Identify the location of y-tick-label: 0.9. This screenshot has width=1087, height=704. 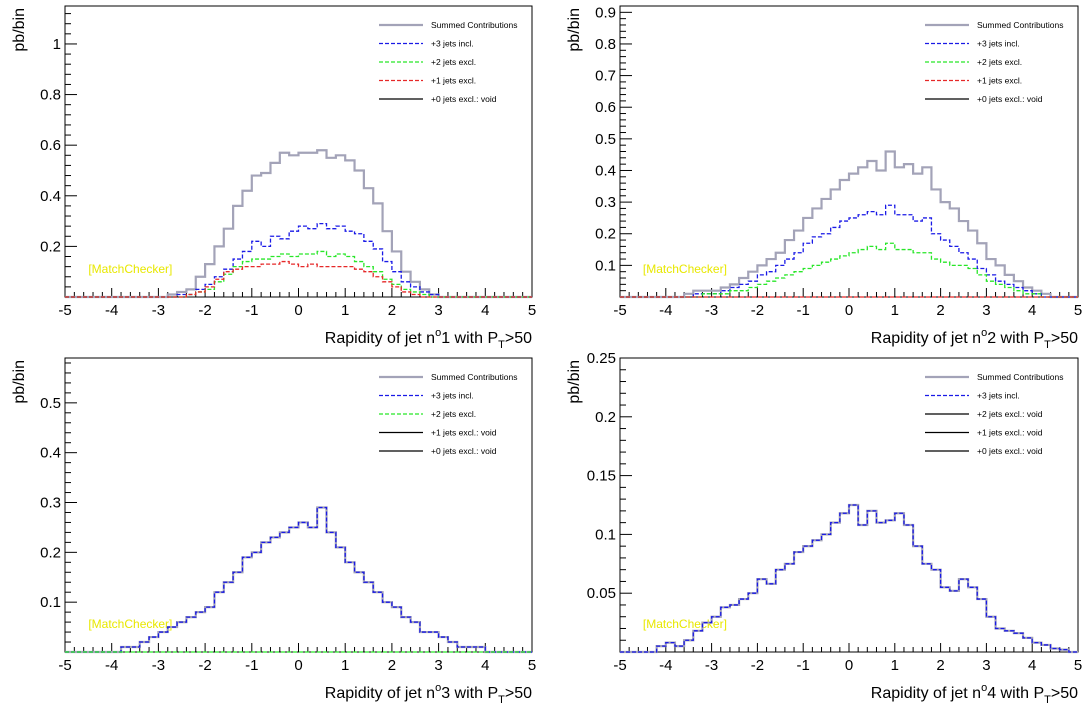
(605, 12).